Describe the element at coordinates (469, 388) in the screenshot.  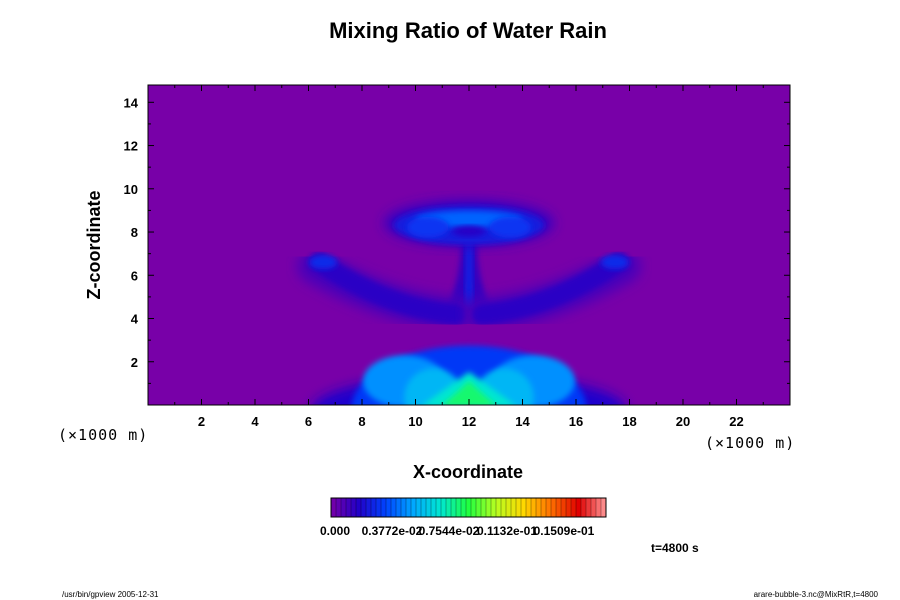
I see `heatmap-feature-core` at that location.